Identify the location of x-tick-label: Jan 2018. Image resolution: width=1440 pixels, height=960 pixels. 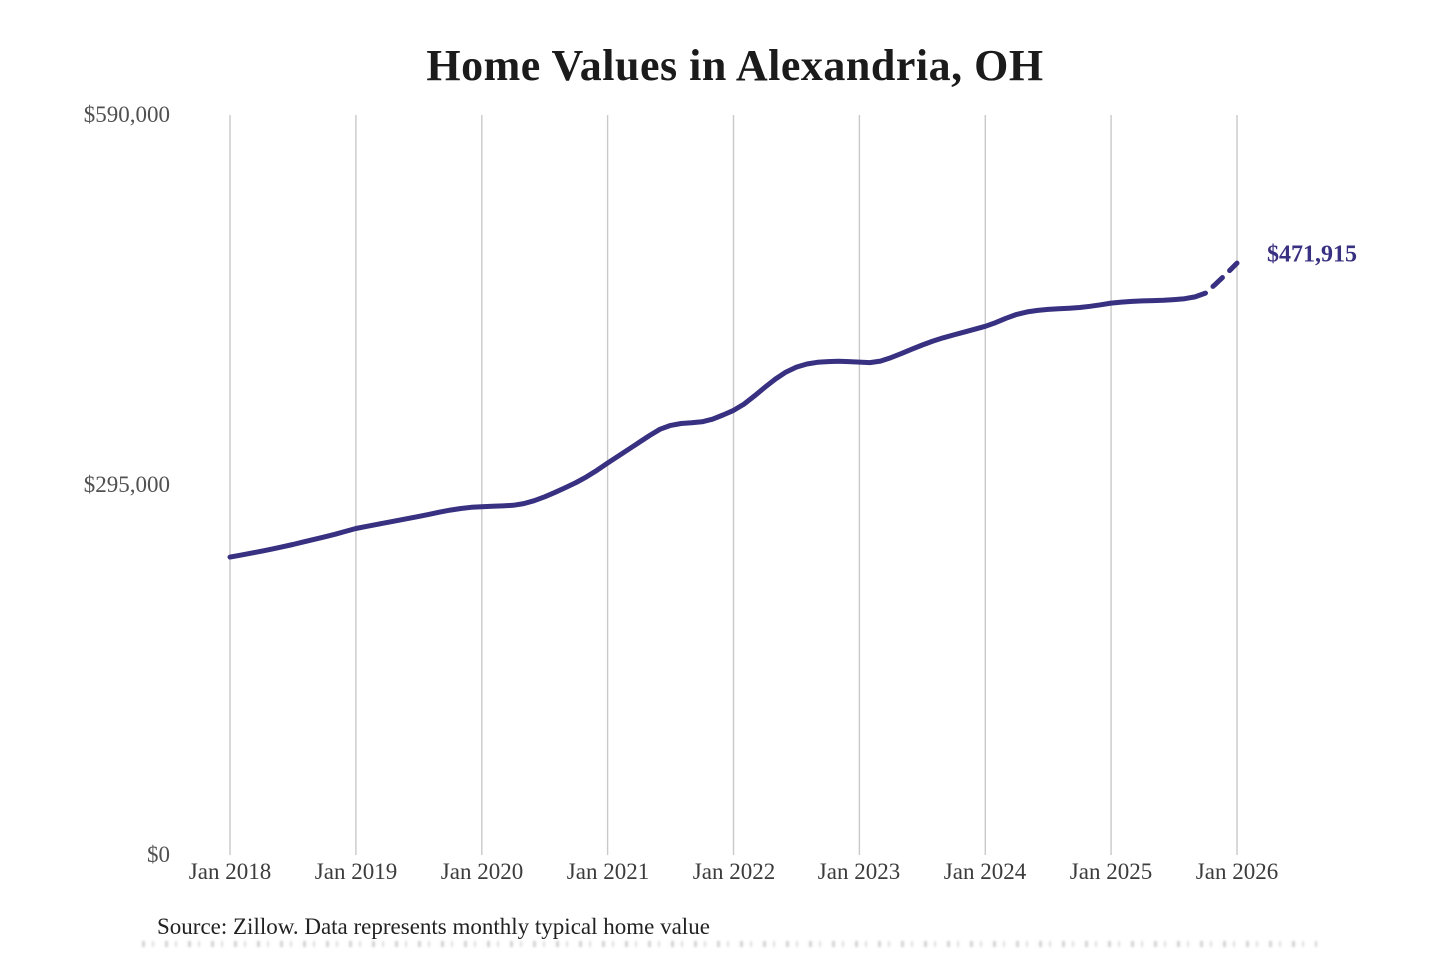
(230, 871).